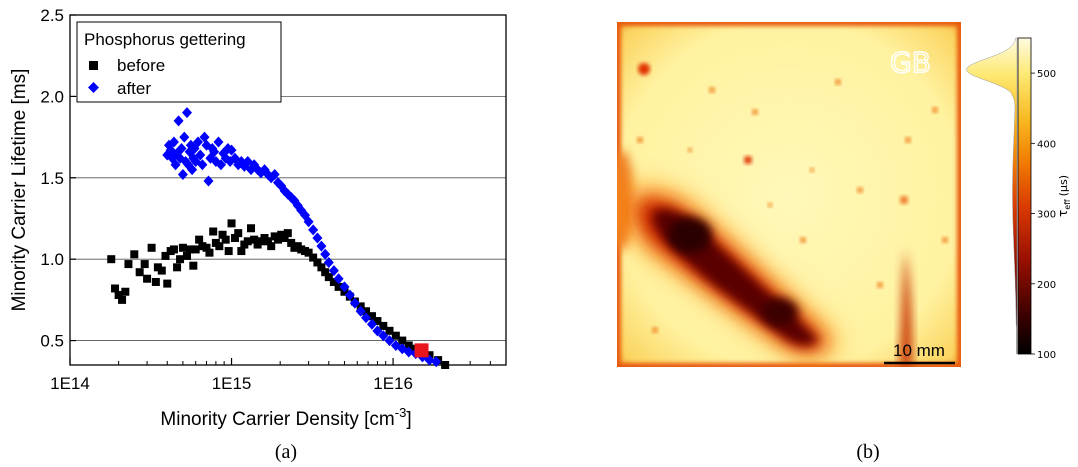 The height and width of the screenshot is (467, 1078). What do you see at coordinates (179, 62) in the screenshot?
I see `legend-box` at bounding box center [179, 62].